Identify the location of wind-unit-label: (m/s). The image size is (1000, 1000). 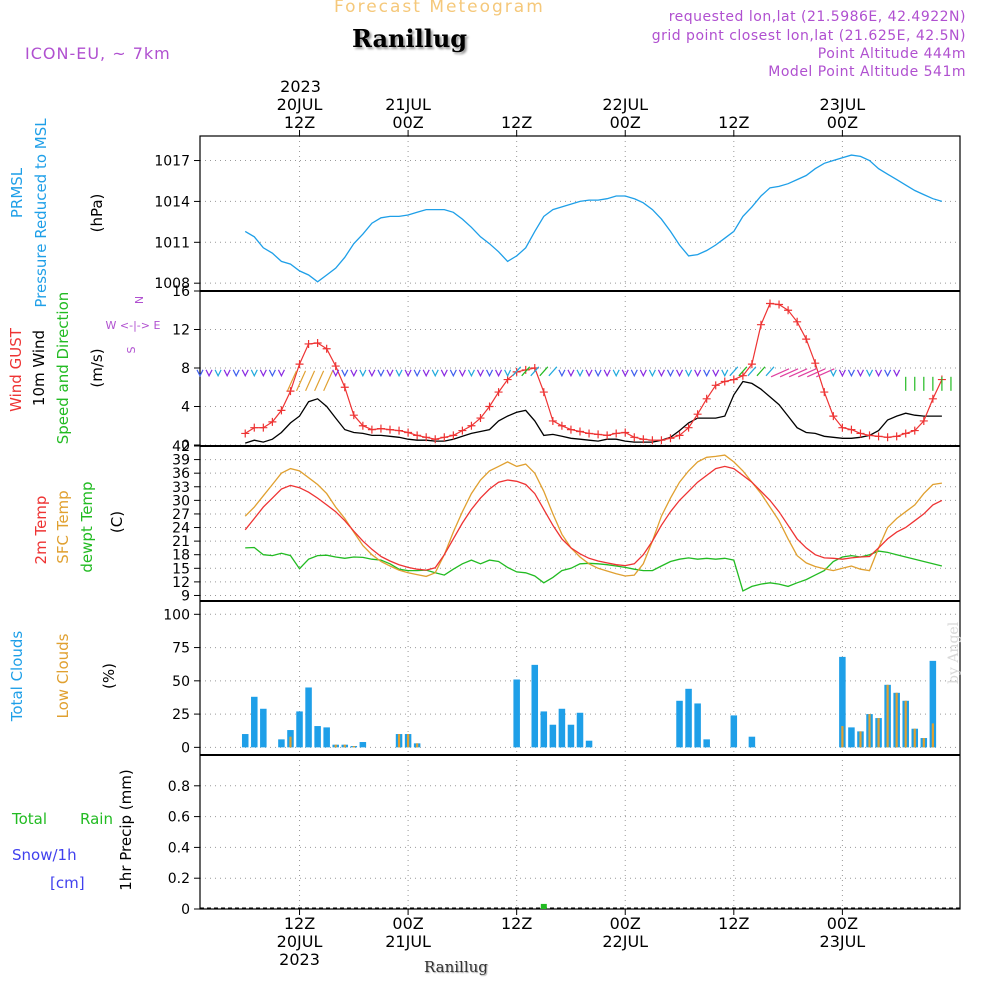
(97, 367).